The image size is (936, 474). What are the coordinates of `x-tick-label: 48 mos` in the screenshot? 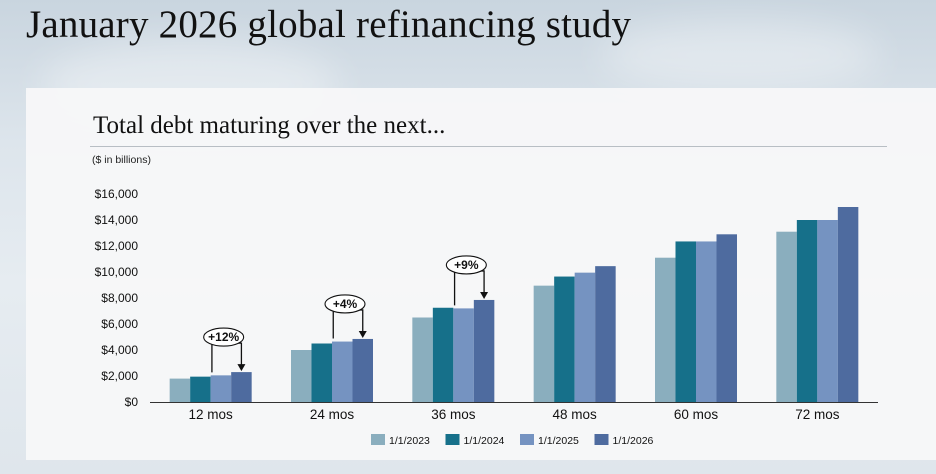 It's located at (575, 414).